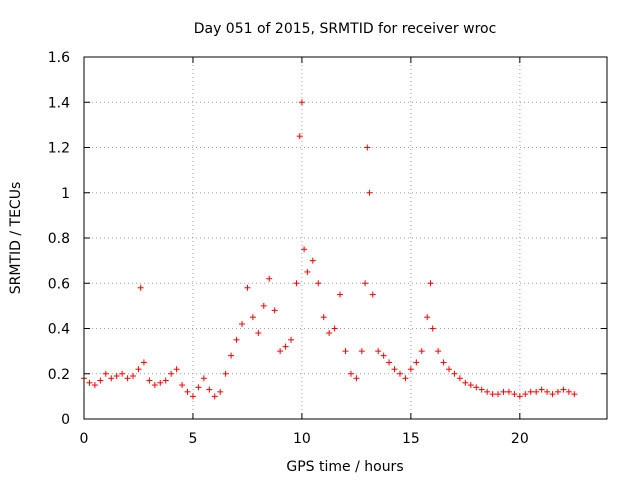  I want to click on y-tick-label: 0, so click(65, 420).